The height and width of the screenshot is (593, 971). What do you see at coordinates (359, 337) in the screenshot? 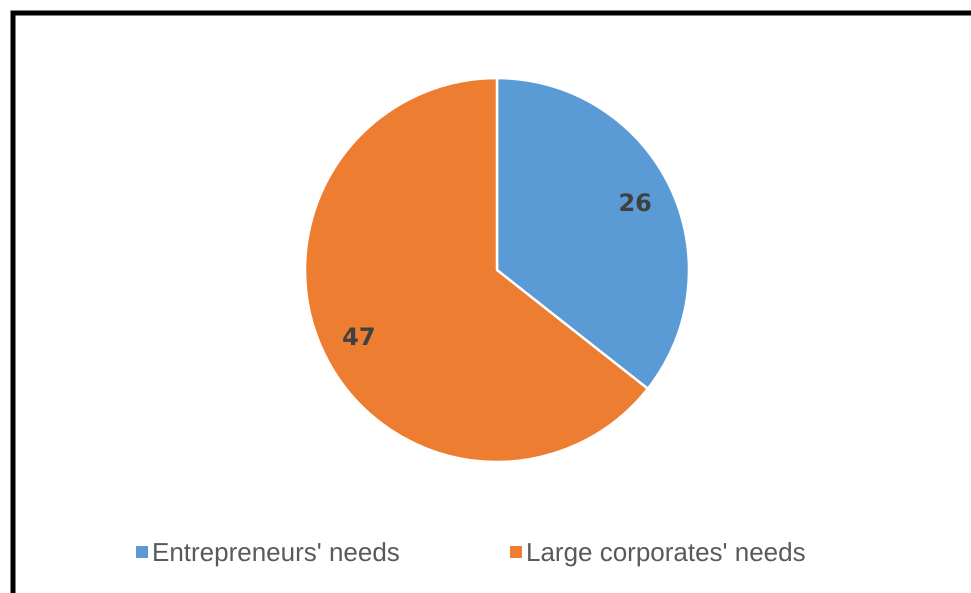
I see `data-label: 47` at bounding box center [359, 337].